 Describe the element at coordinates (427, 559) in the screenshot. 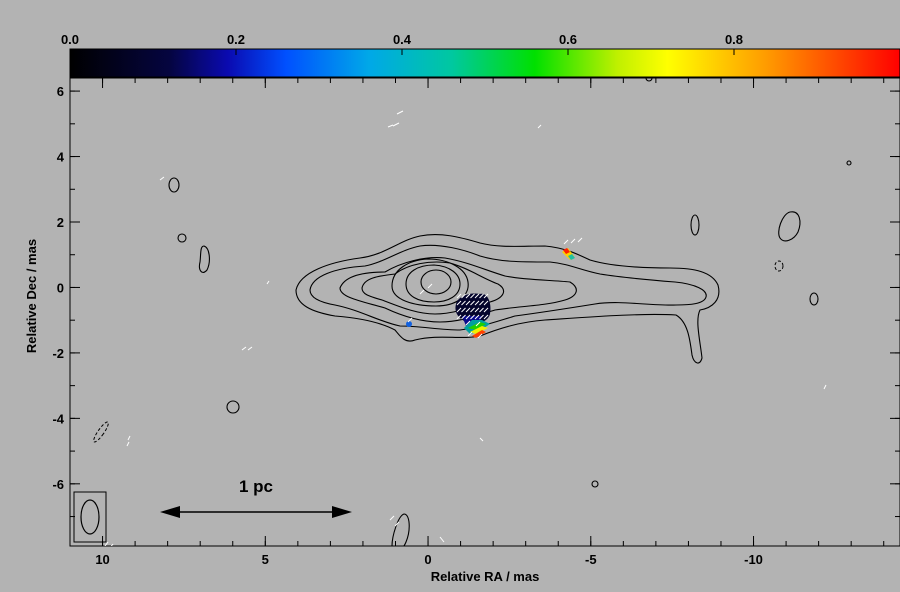

I see `x-tick-label: 0` at that location.